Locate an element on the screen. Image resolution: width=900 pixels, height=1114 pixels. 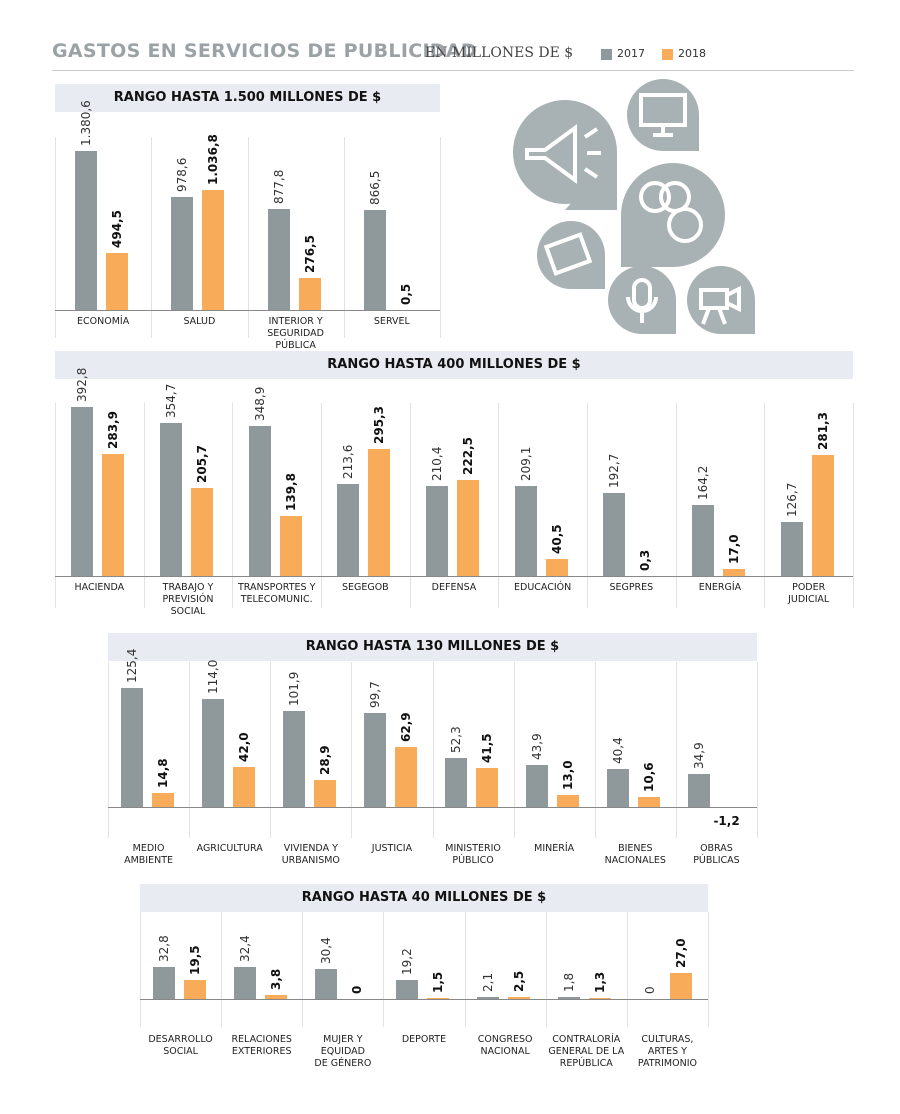
value-label: 354,7 is located at coordinates (171, 401).